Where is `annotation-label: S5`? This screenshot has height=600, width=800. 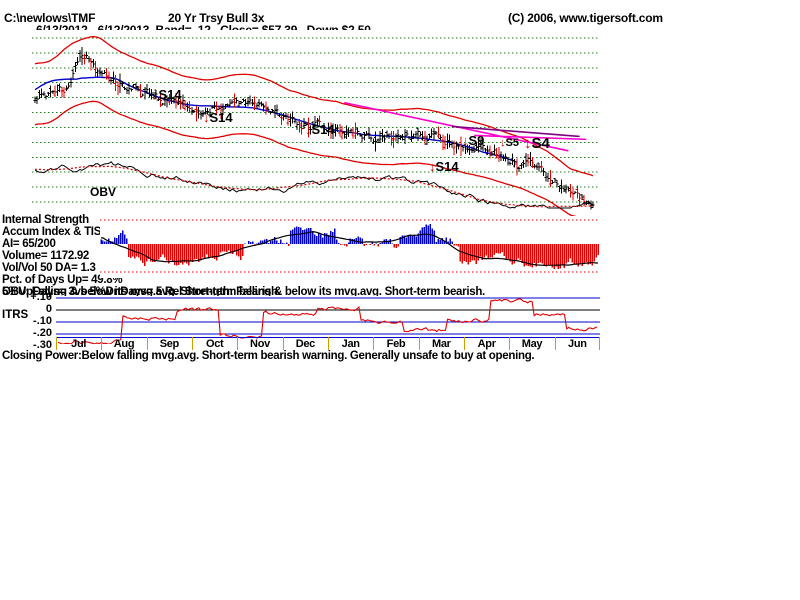
annotation-label: S5 is located at coordinates (512, 143).